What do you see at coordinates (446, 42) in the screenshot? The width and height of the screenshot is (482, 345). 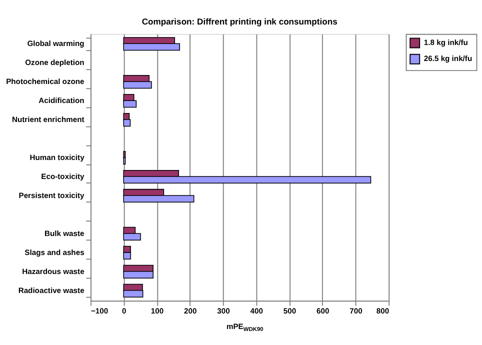 I see `legend-label: 1.8 kg ink/fu` at bounding box center [446, 42].